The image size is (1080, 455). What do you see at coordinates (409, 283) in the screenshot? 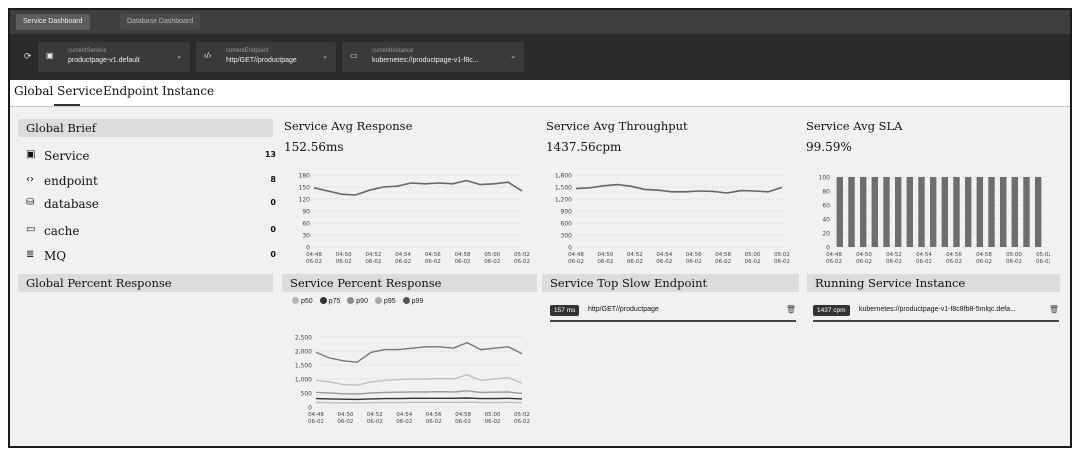
I see `percent-response-header: Service Percent Response` at bounding box center [409, 283].